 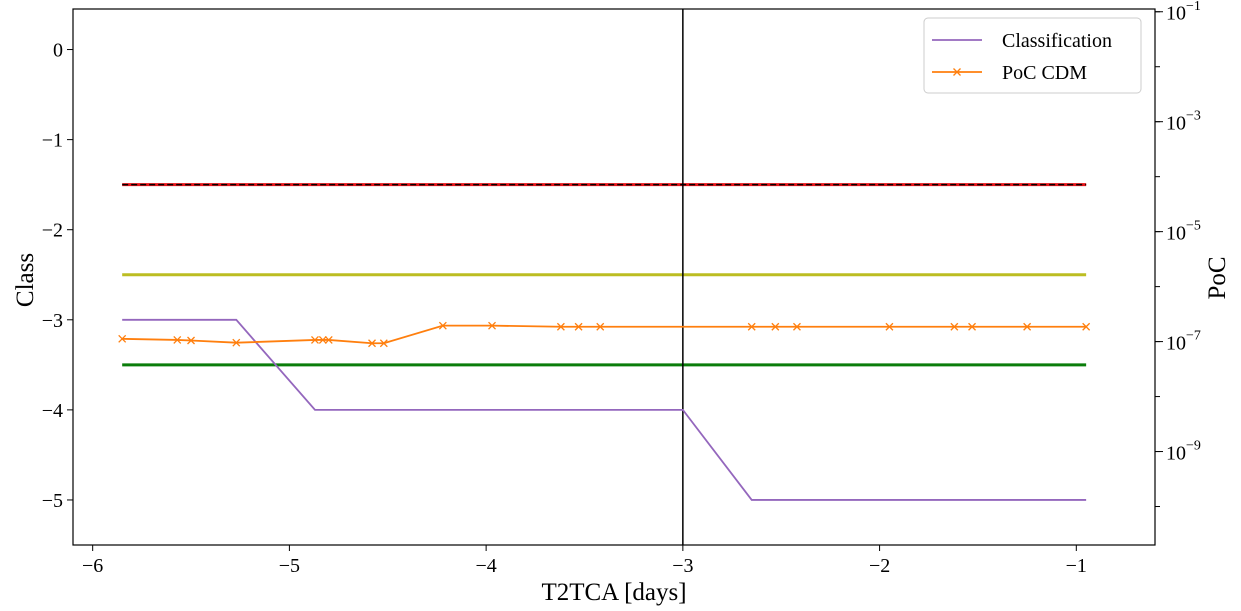 I want to click on y2-axis-ticks: 10−910−710−510−310−1, so click(x=1178, y=254).